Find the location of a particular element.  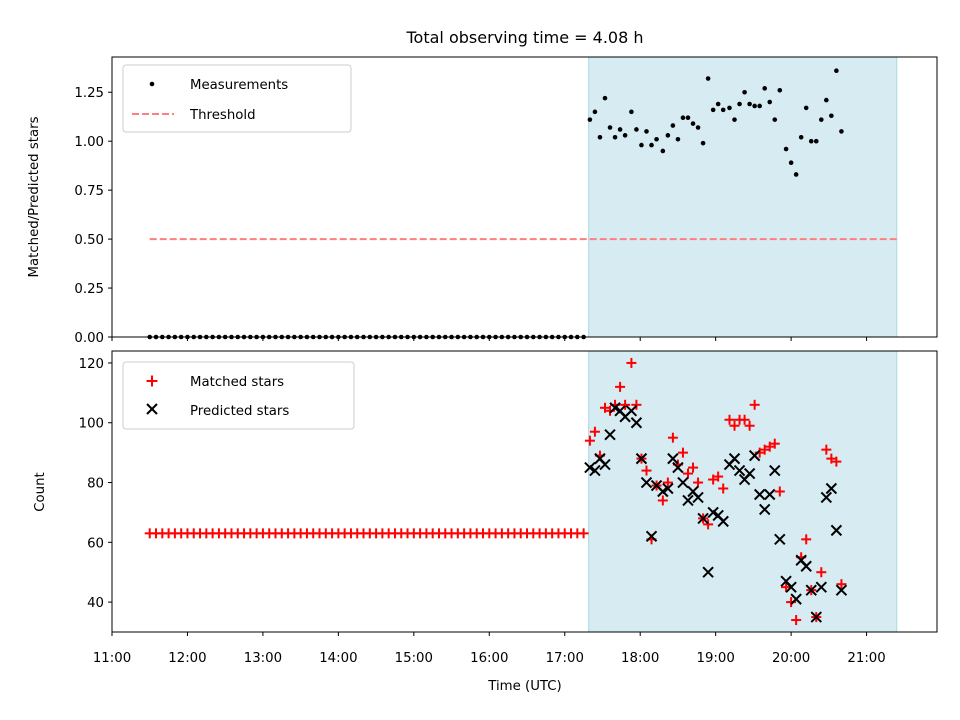

x-tick-label: 12:00 is located at coordinates (187, 658).